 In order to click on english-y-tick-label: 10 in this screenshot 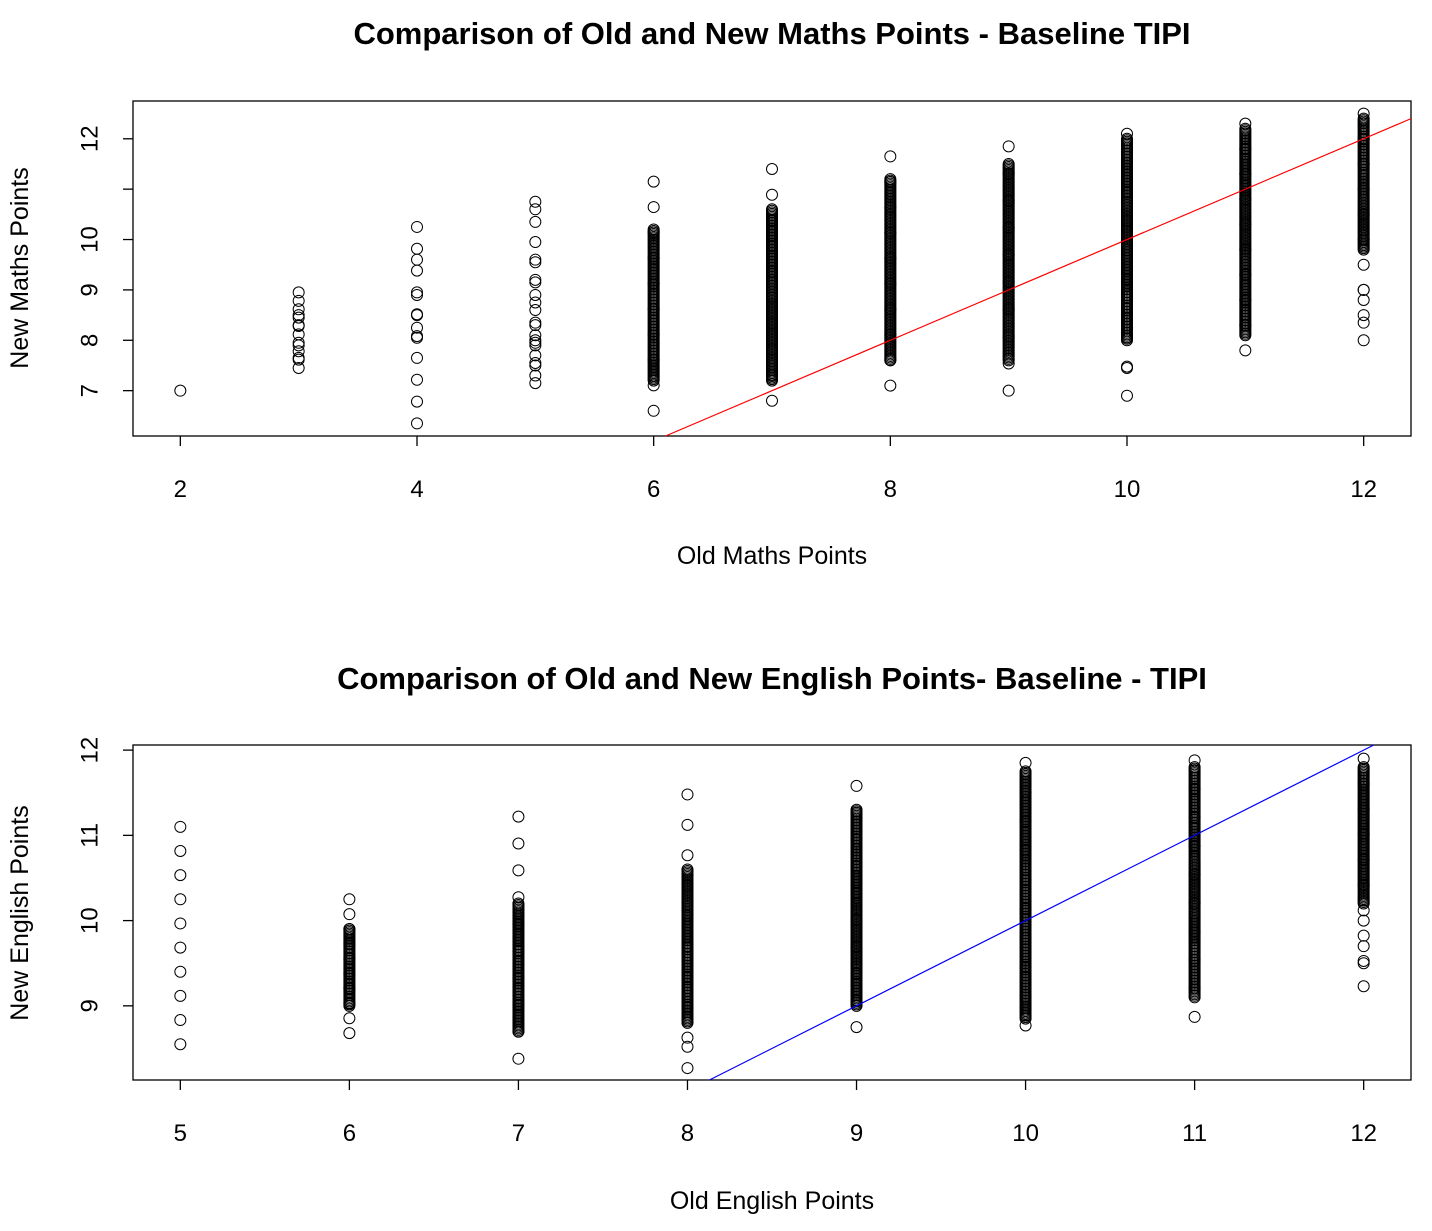, I will do `click(89, 920)`.